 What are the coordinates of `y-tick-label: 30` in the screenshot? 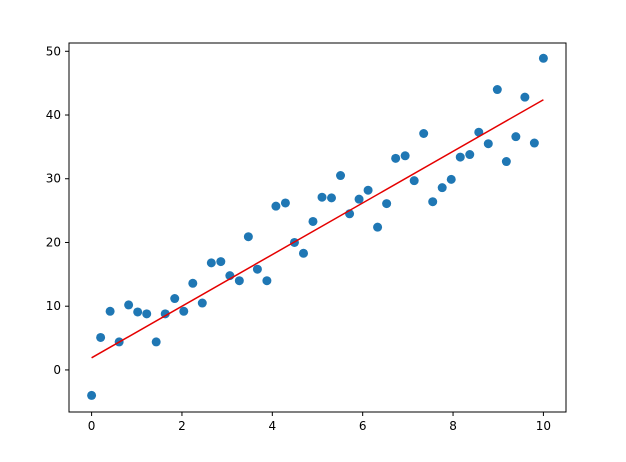 It's located at (53, 179).